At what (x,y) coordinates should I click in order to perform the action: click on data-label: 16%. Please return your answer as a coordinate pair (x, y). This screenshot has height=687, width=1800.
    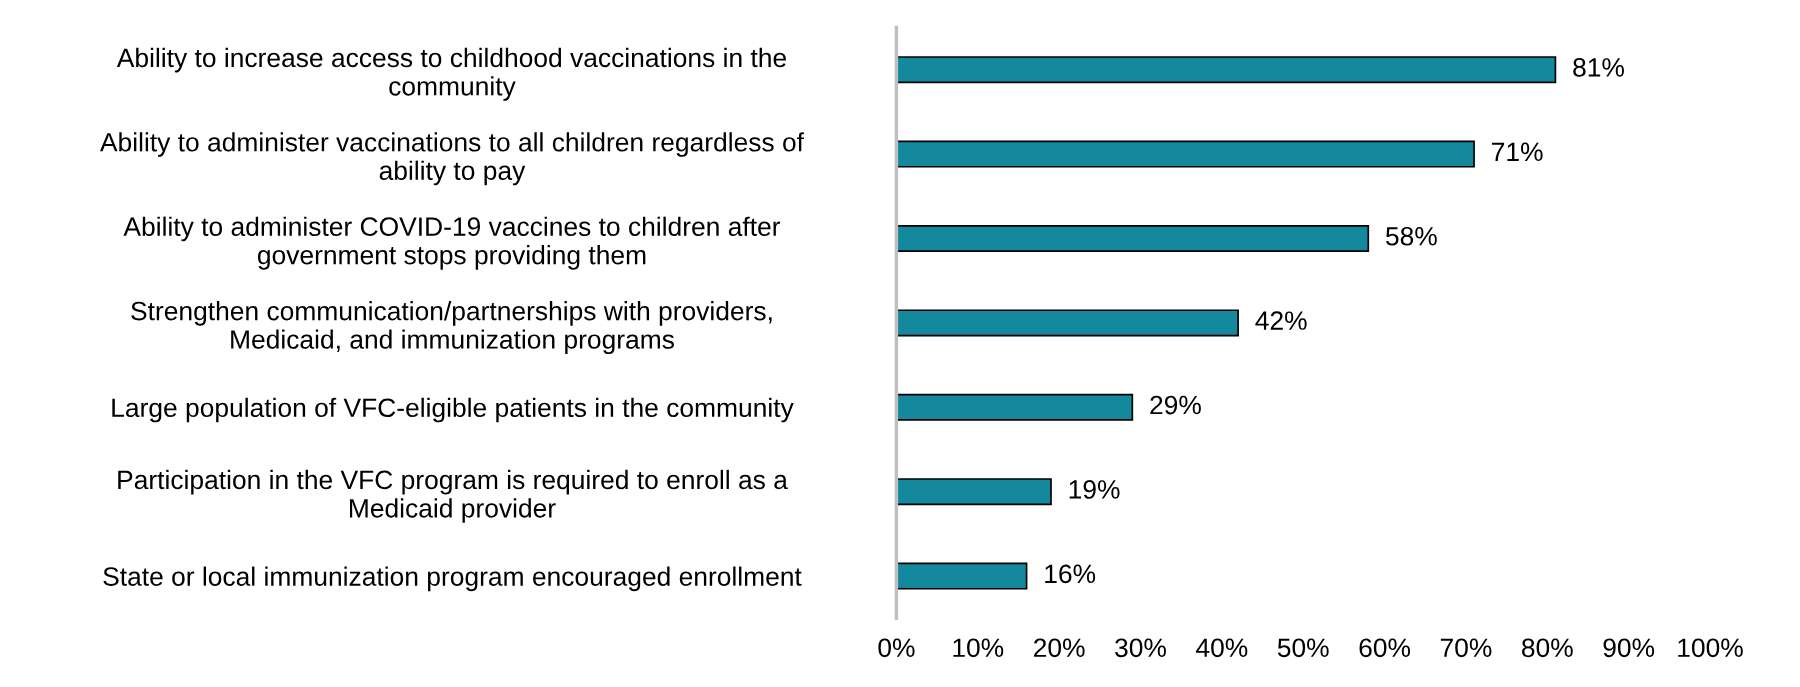
    Looking at the image, I should click on (1070, 574).